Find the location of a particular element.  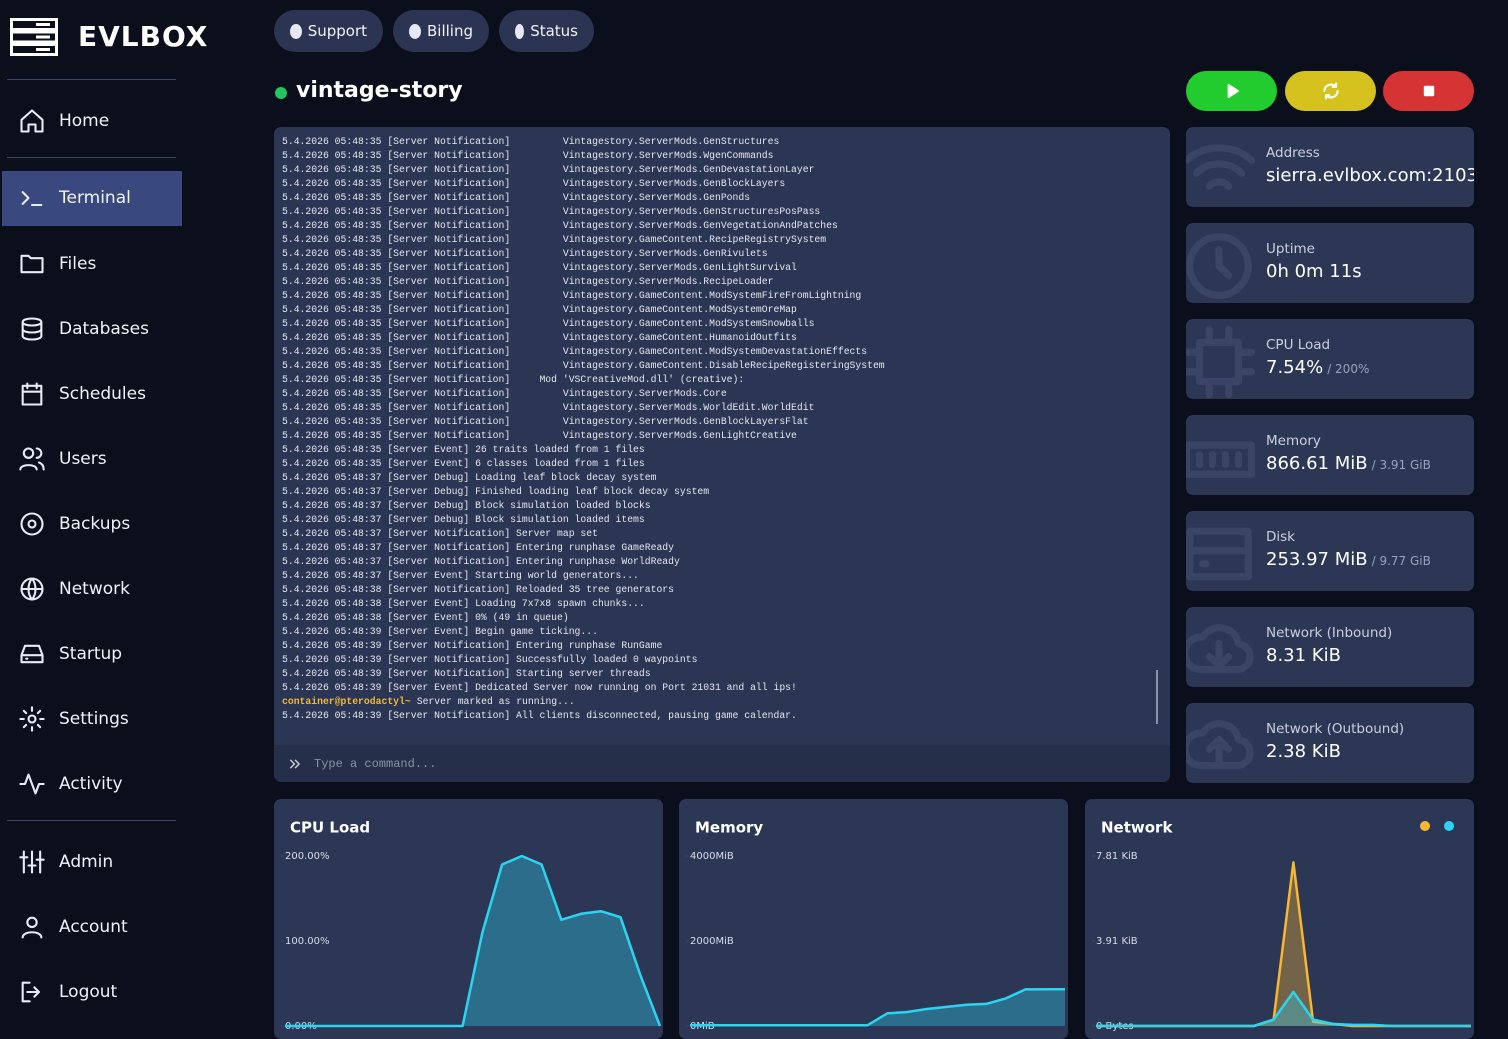

stat-number: 8.31 KiB is located at coordinates (1303, 655).